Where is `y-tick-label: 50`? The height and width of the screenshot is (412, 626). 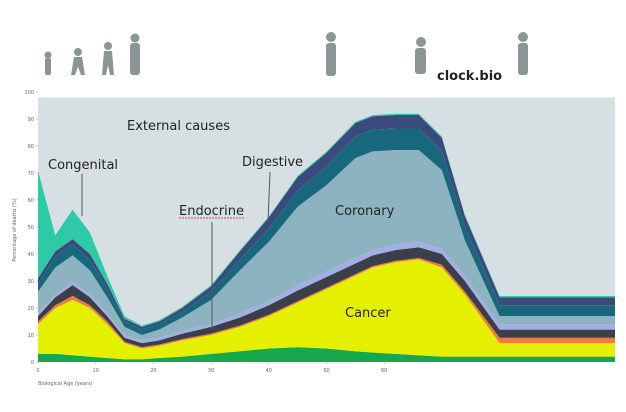 y-tick-label: 50 is located at coordinates (31, 228).